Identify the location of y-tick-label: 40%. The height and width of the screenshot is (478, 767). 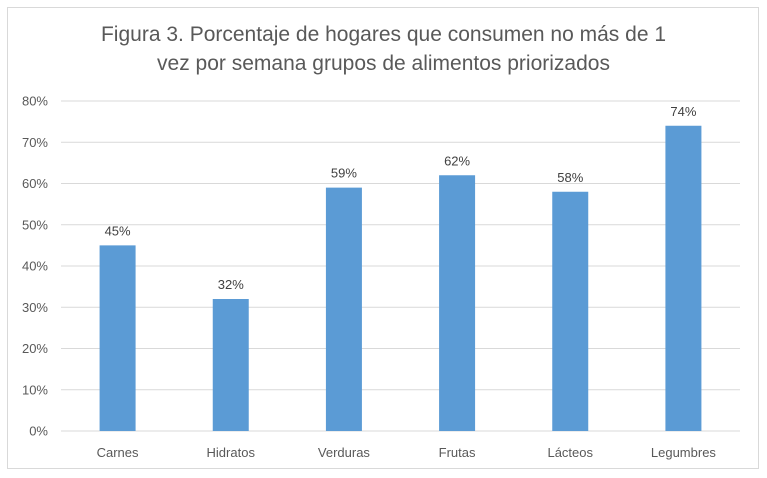
(35, 266).